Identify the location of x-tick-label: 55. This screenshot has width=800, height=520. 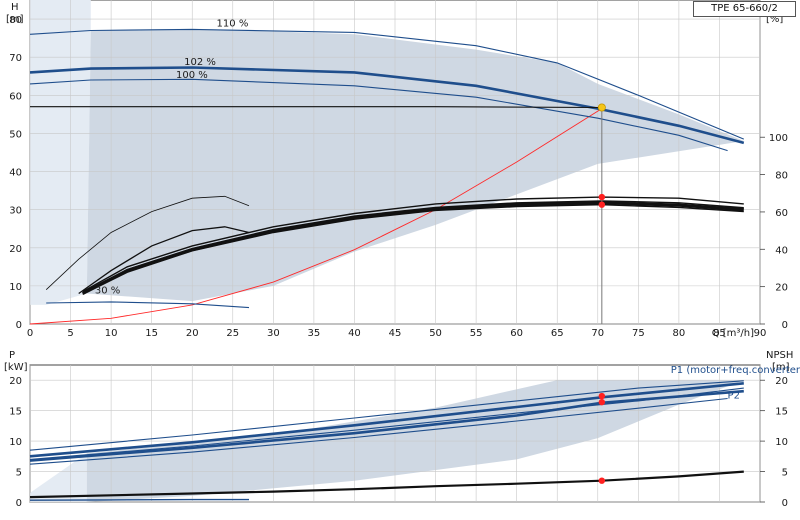
(476, 333).